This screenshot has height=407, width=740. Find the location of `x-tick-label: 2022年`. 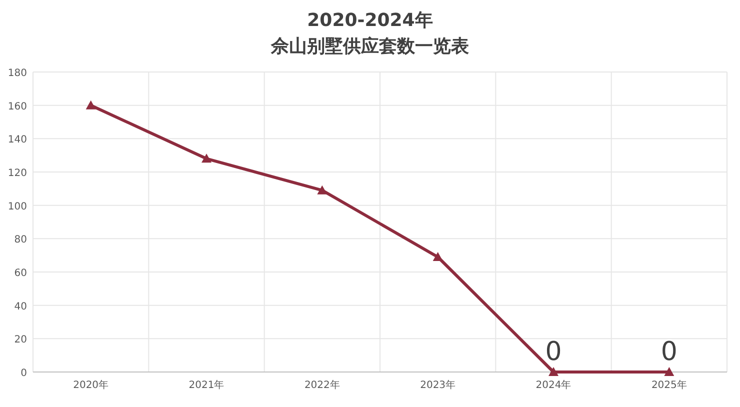

x-tick-label: 2022年 is located at coordinates (322, 385).